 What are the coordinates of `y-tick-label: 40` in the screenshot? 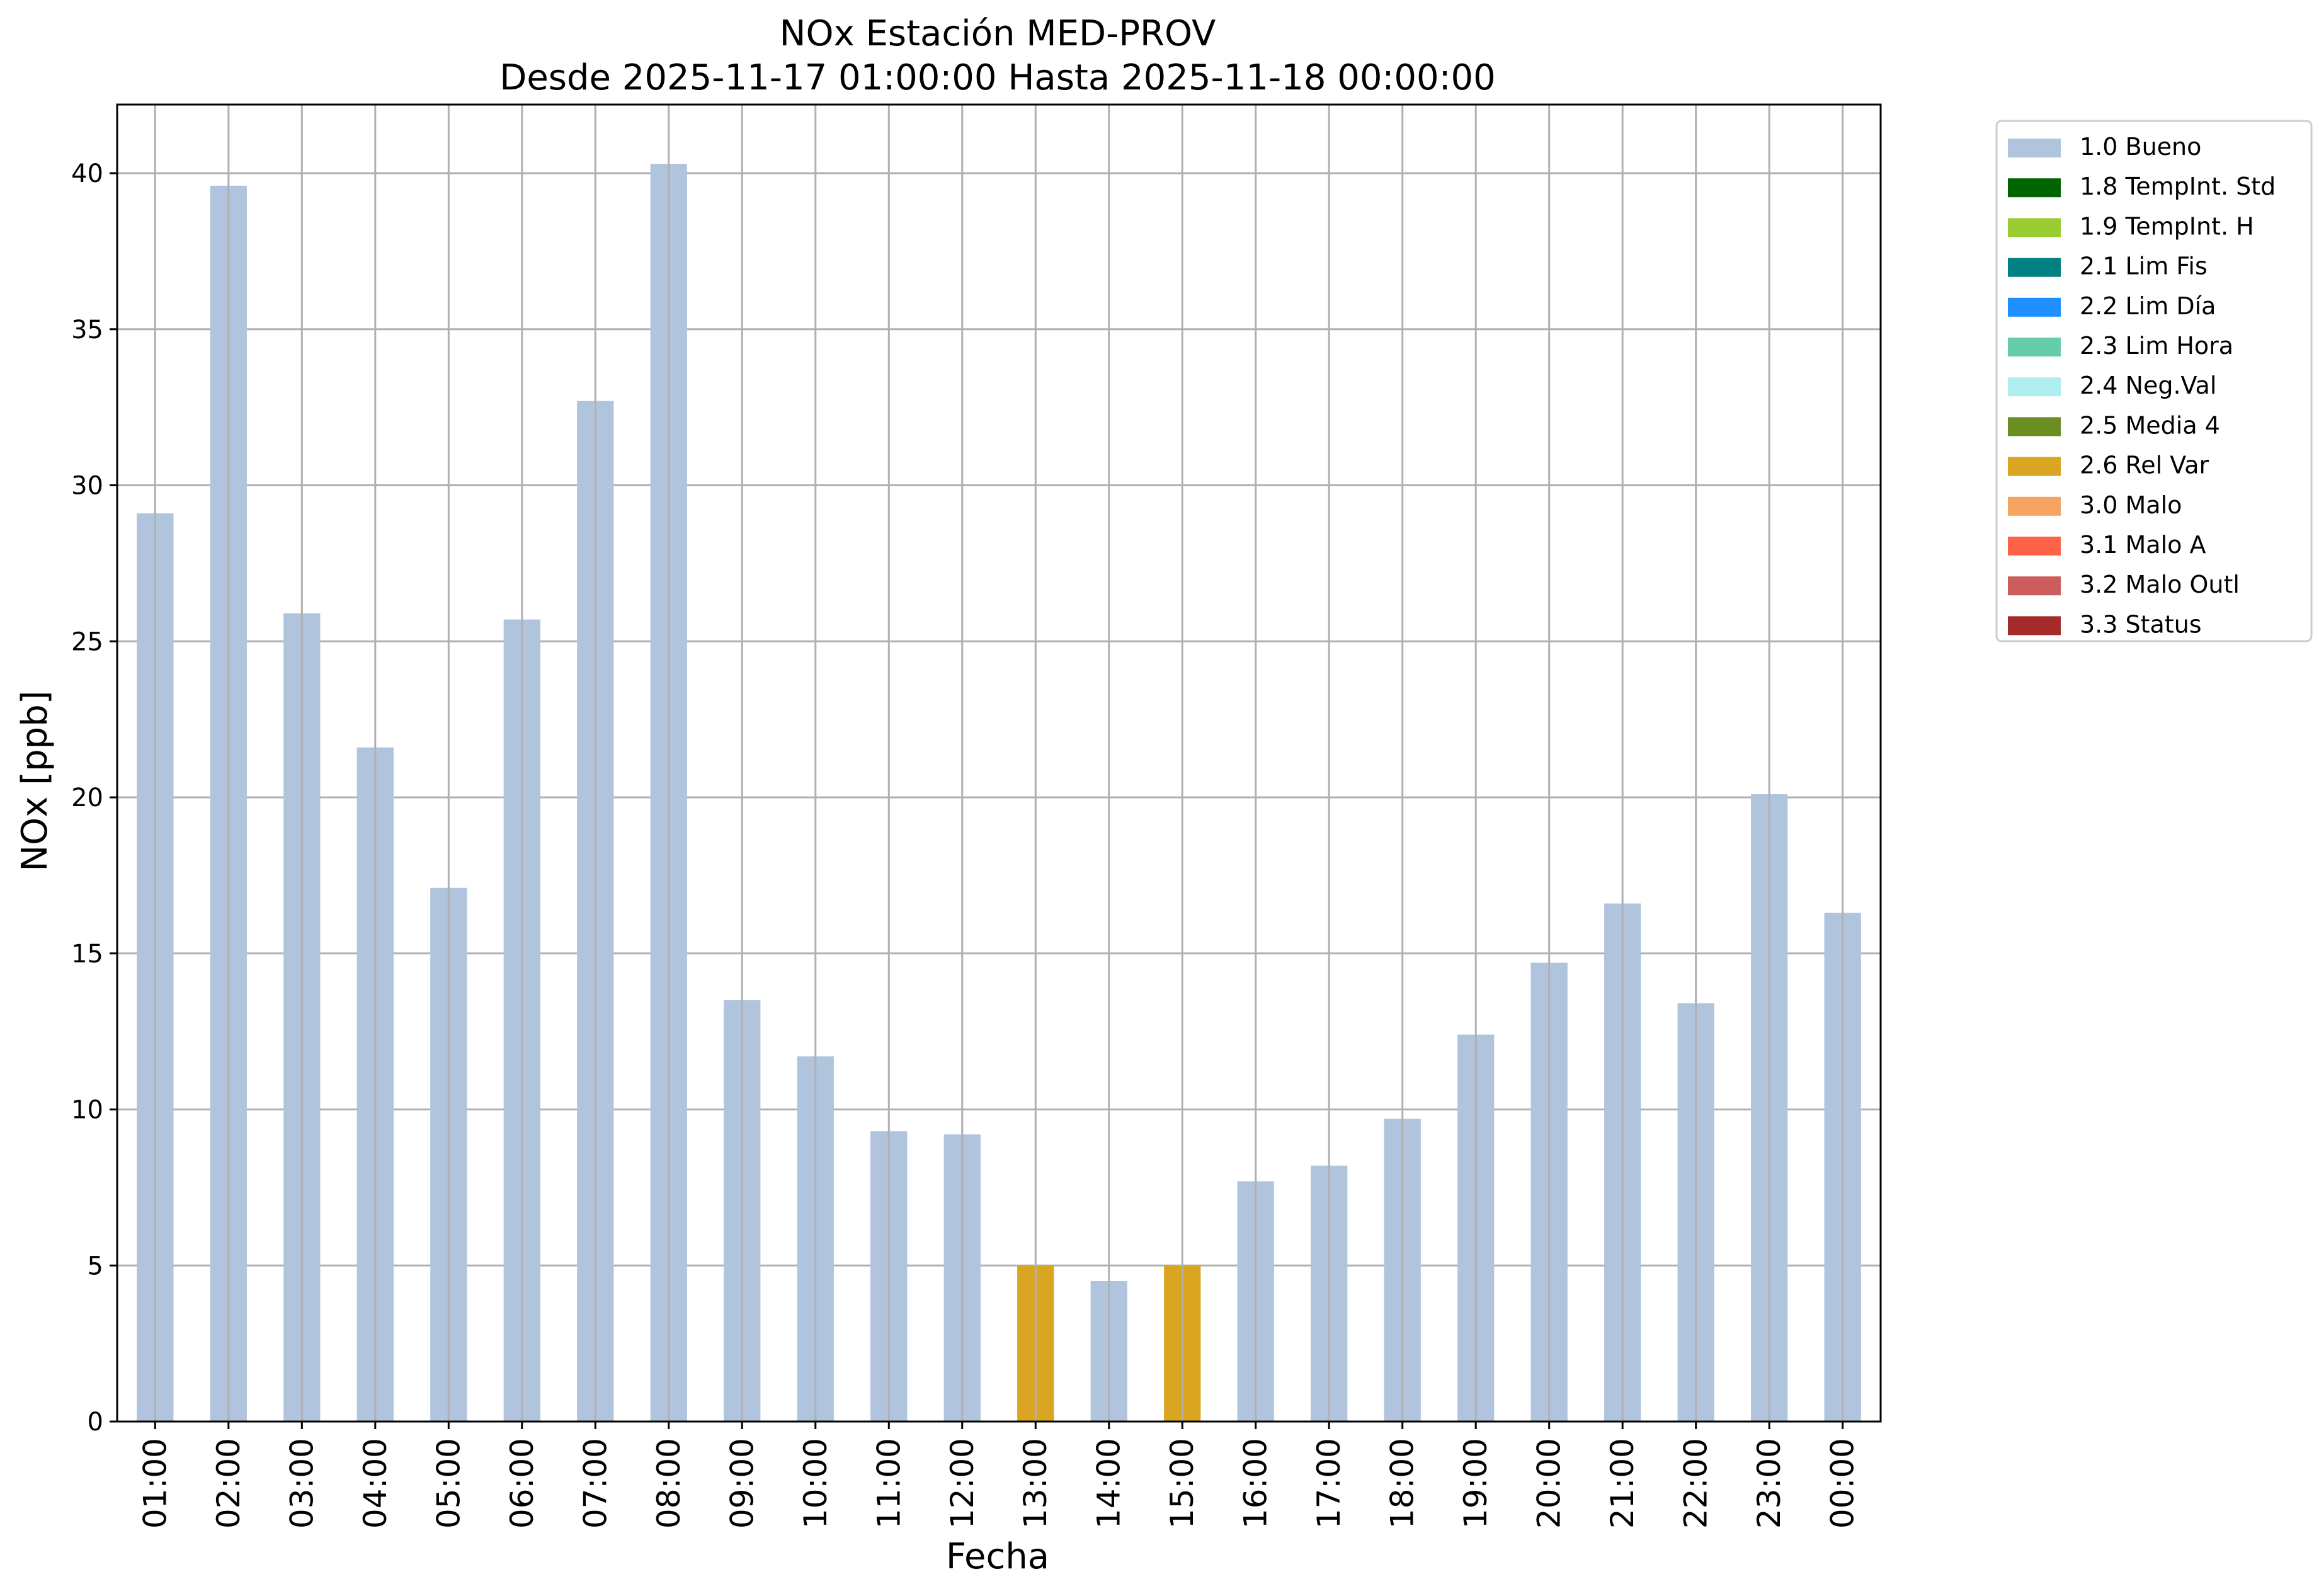 It's located at (87, 173).